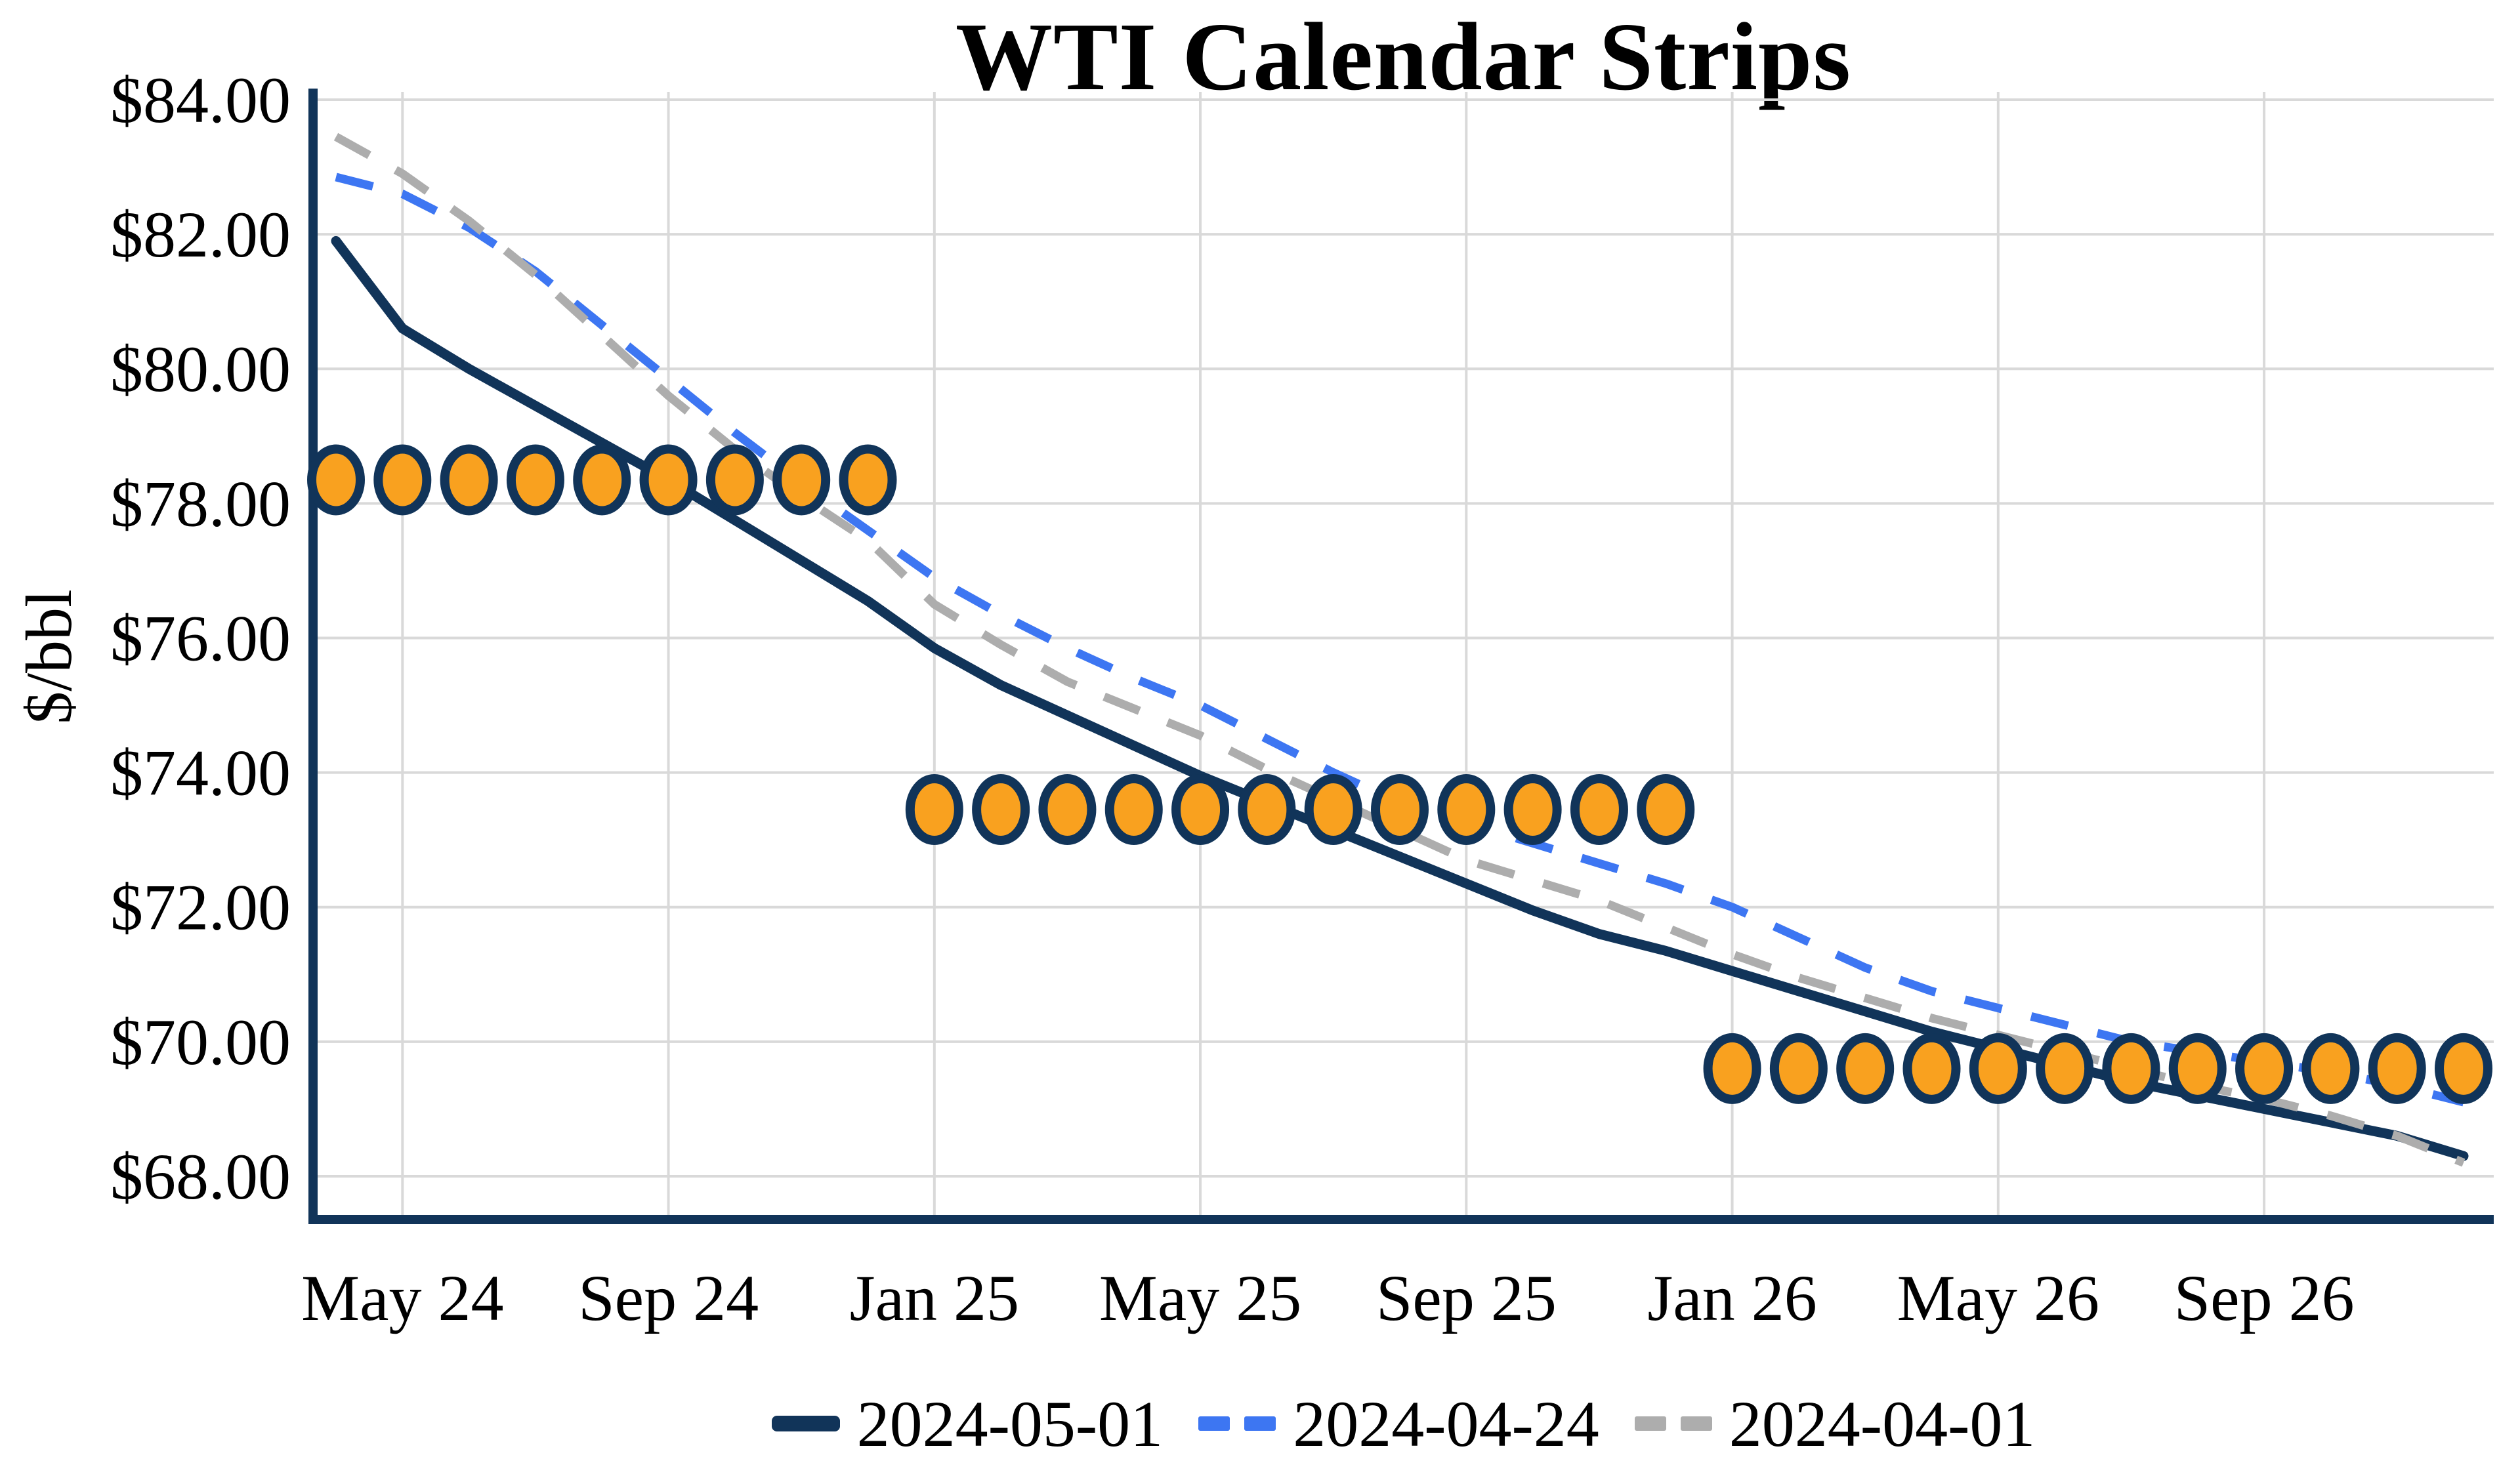 The width and height of the screenshot is (2520, 1480). I want to click on y-tick-label: $68.00, so click(200, 1176).